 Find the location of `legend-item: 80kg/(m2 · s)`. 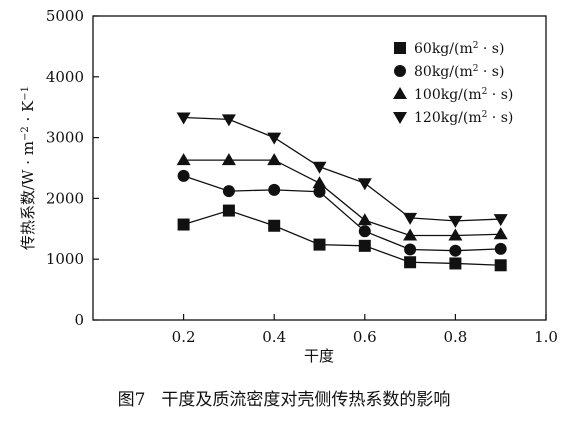

legend-item: 80kg/(m2 · s) is located at coordinates (449, 72).